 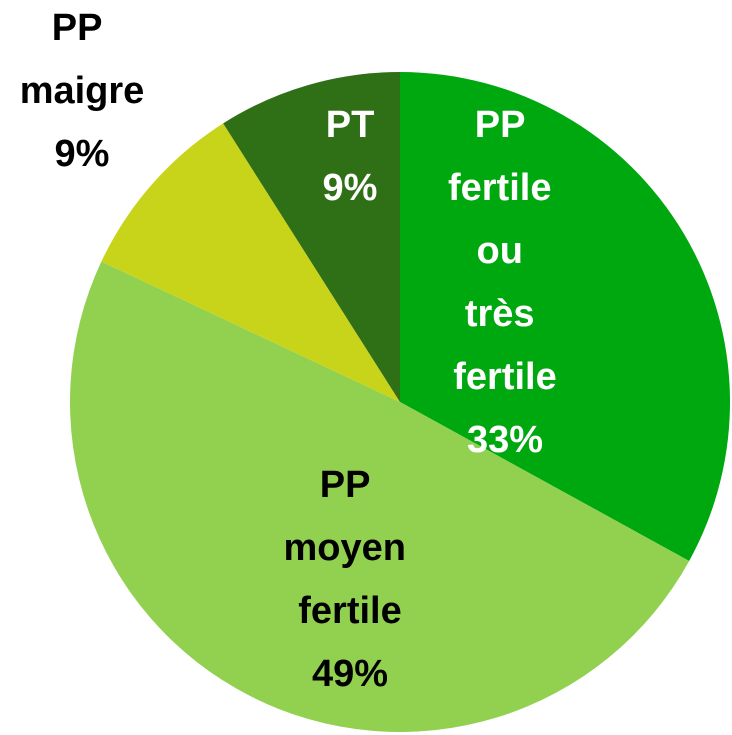 I want to click on label-line: ou, so click(x=505, y=251).